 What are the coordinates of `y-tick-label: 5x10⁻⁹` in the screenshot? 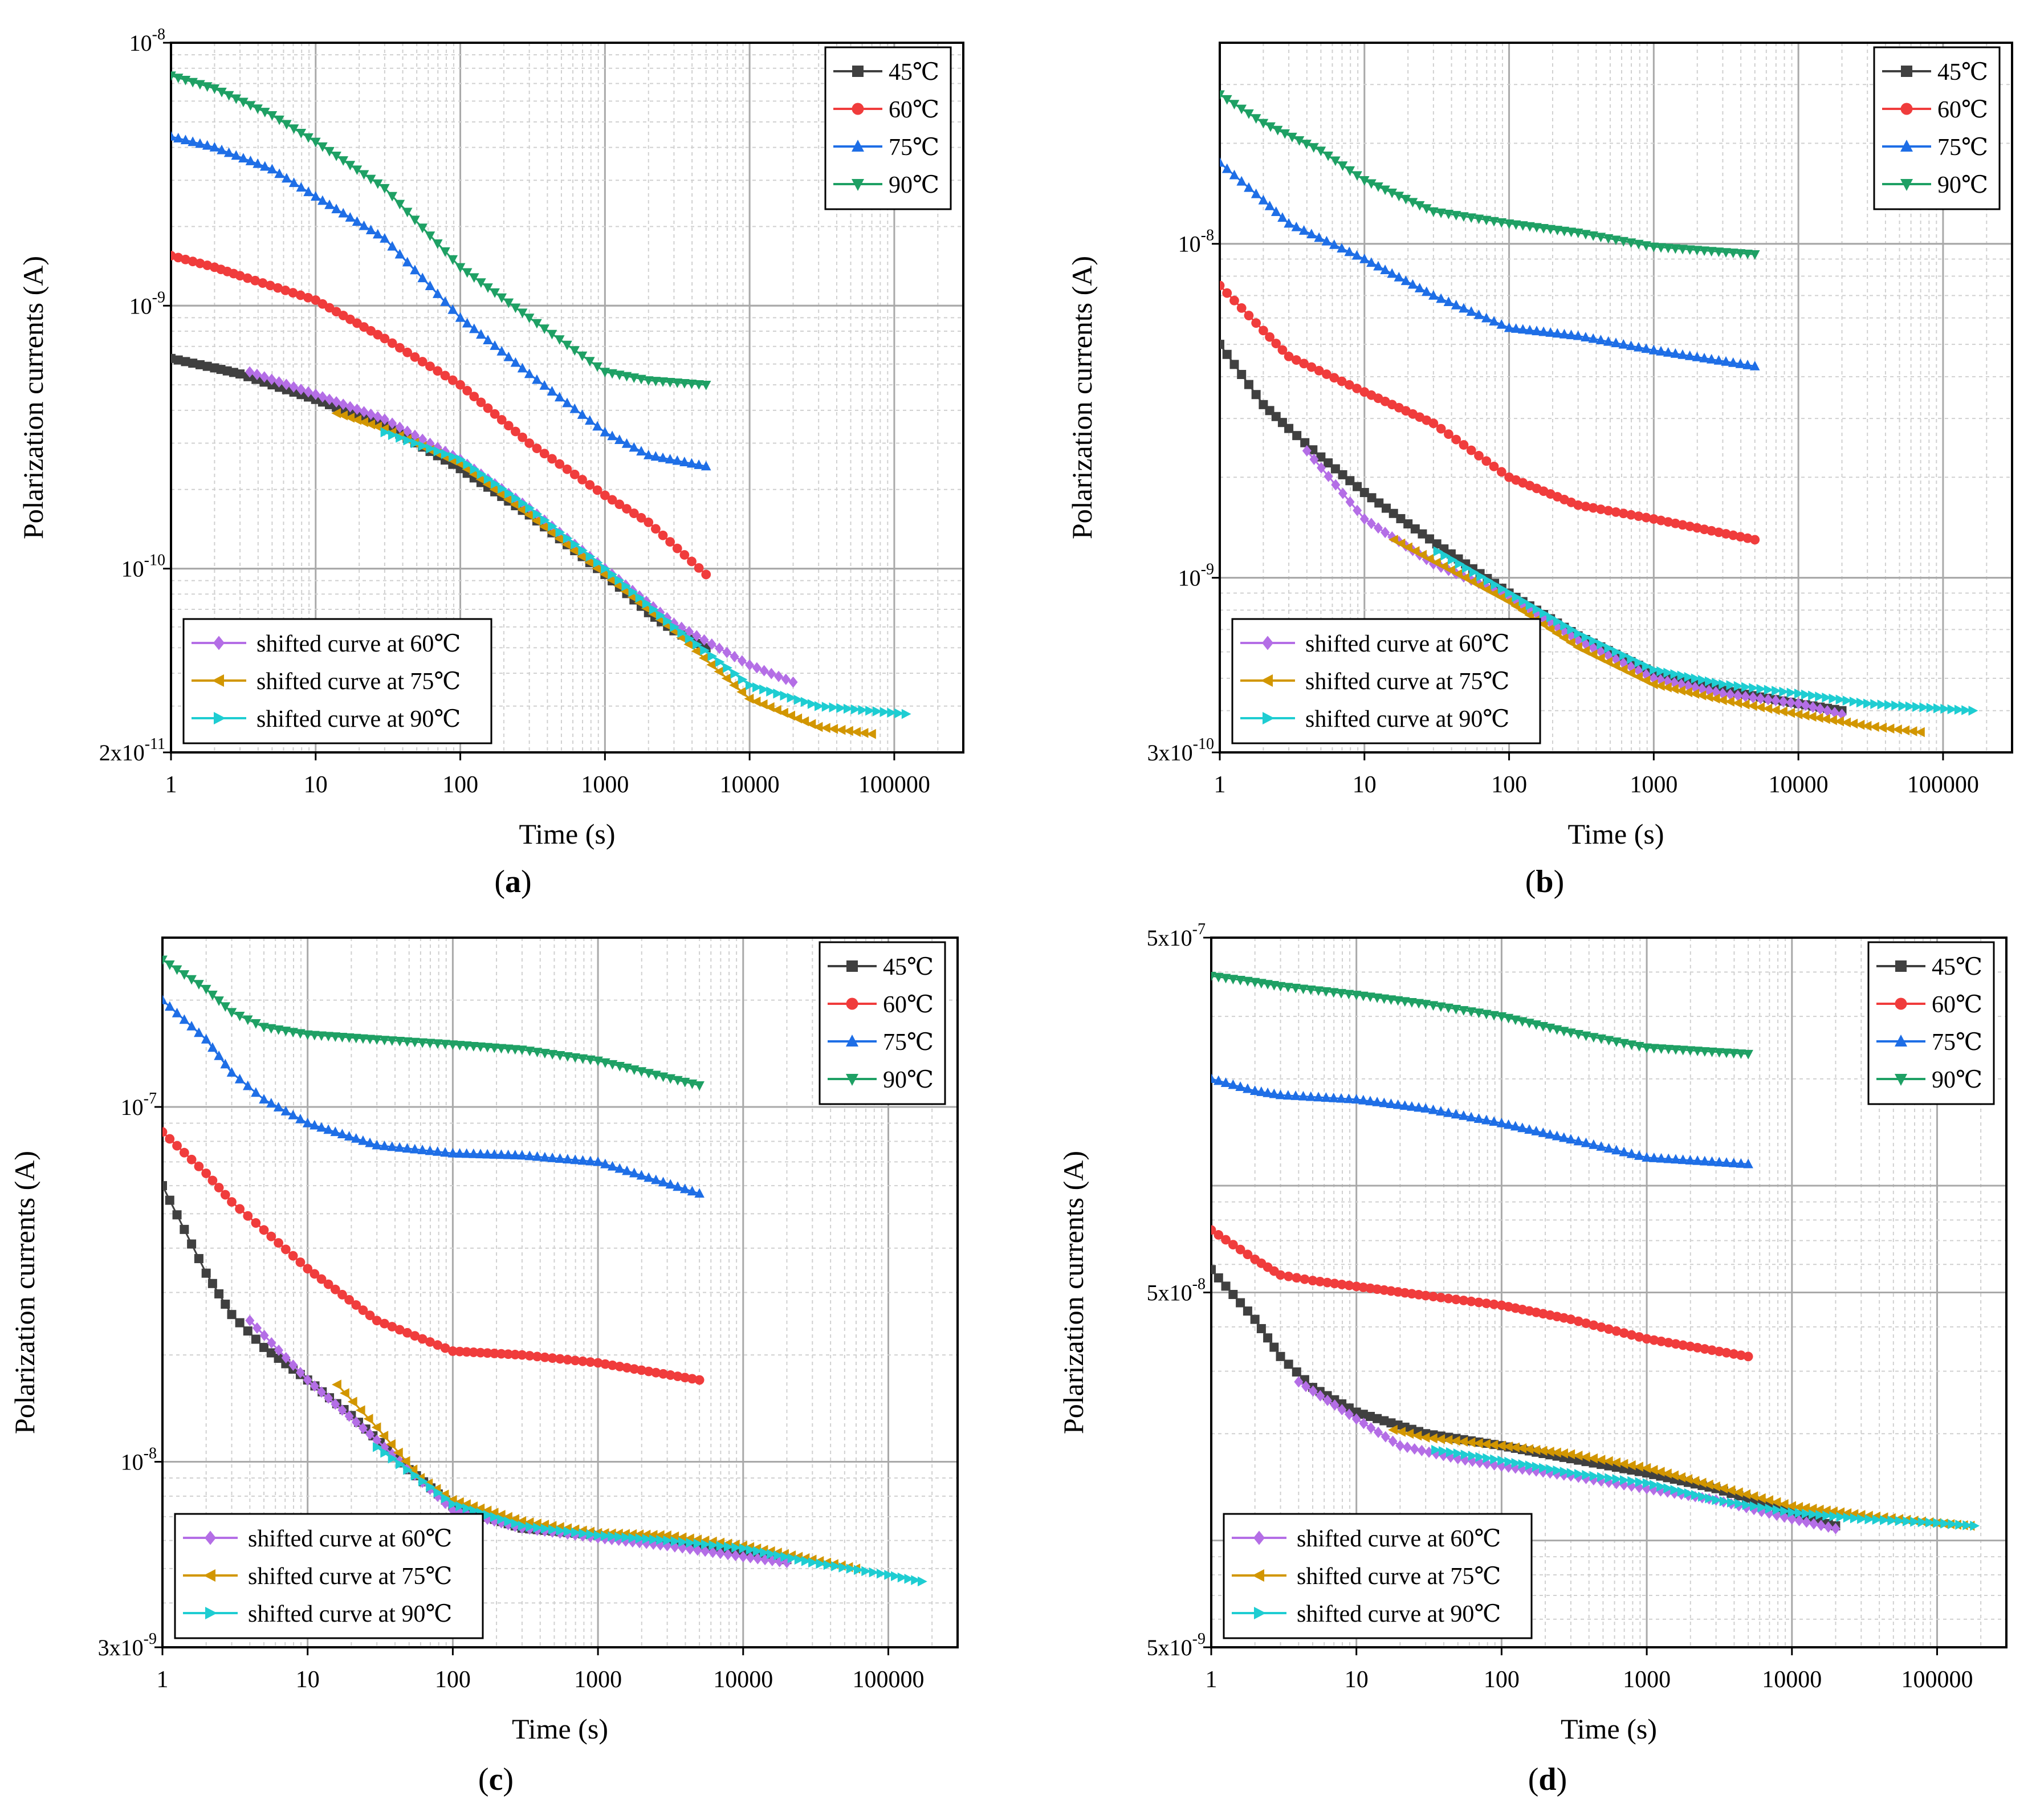 It's located at (1176, 1645).